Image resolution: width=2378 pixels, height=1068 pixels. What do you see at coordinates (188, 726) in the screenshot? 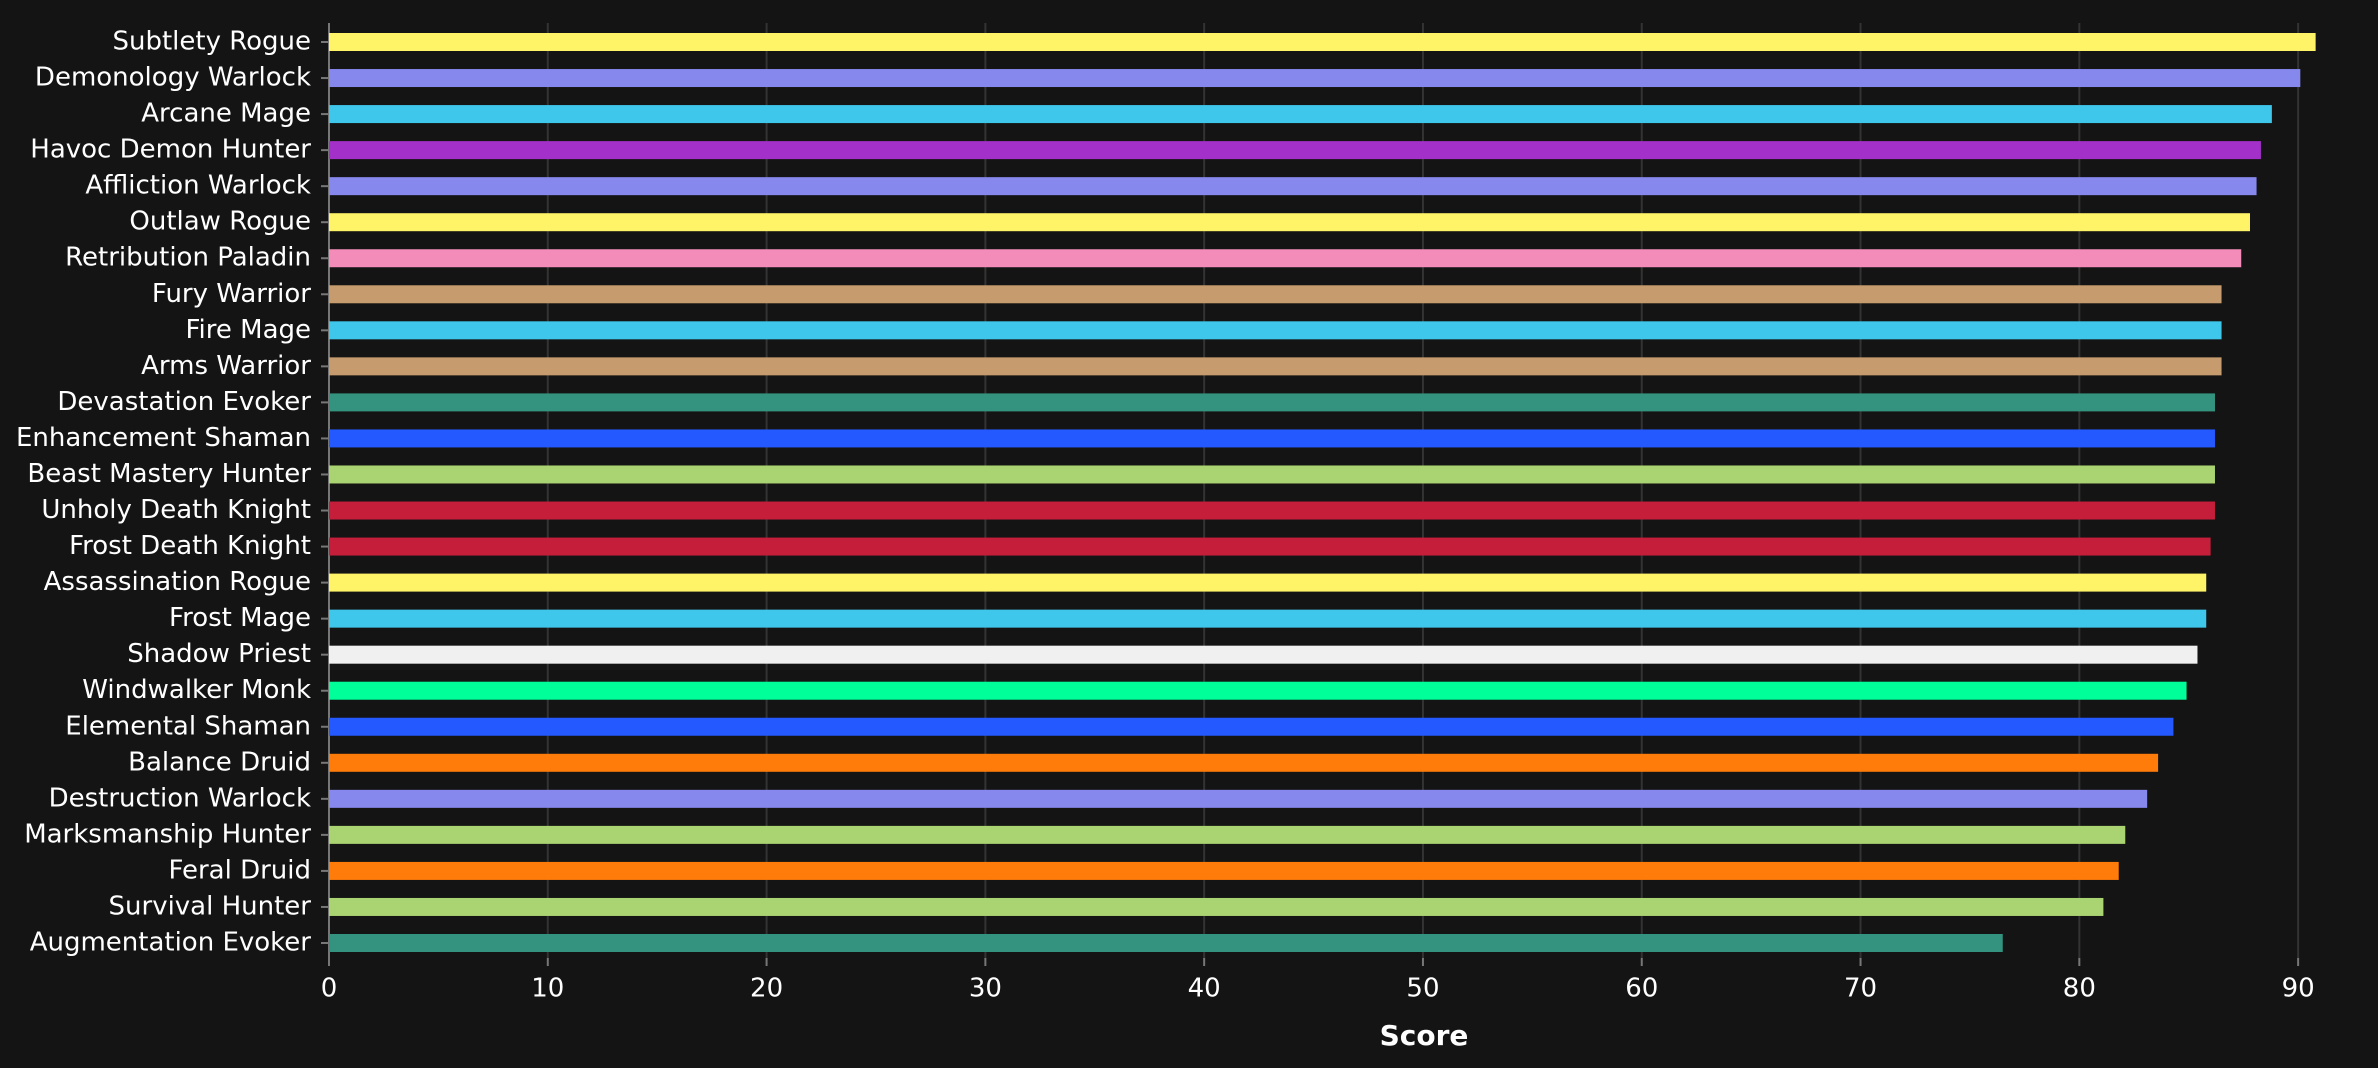
I see `y-tick-label: Elemental Shaman` at bounding box center [188, 726].